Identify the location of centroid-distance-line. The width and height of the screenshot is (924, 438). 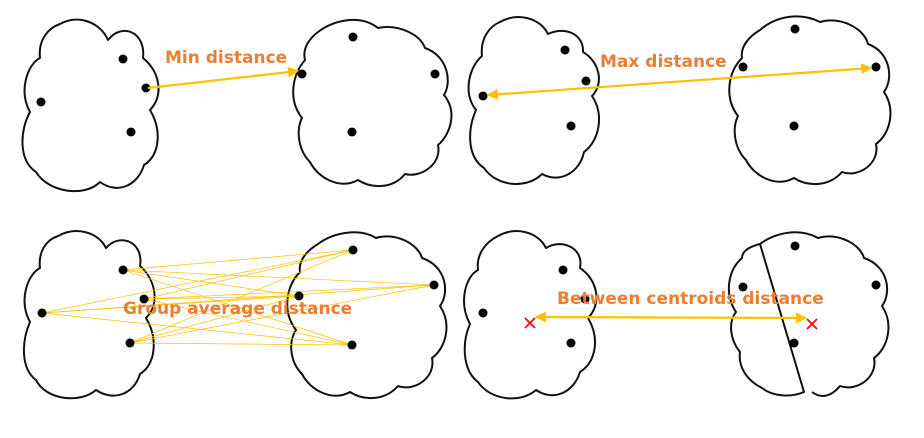
(671, 317).